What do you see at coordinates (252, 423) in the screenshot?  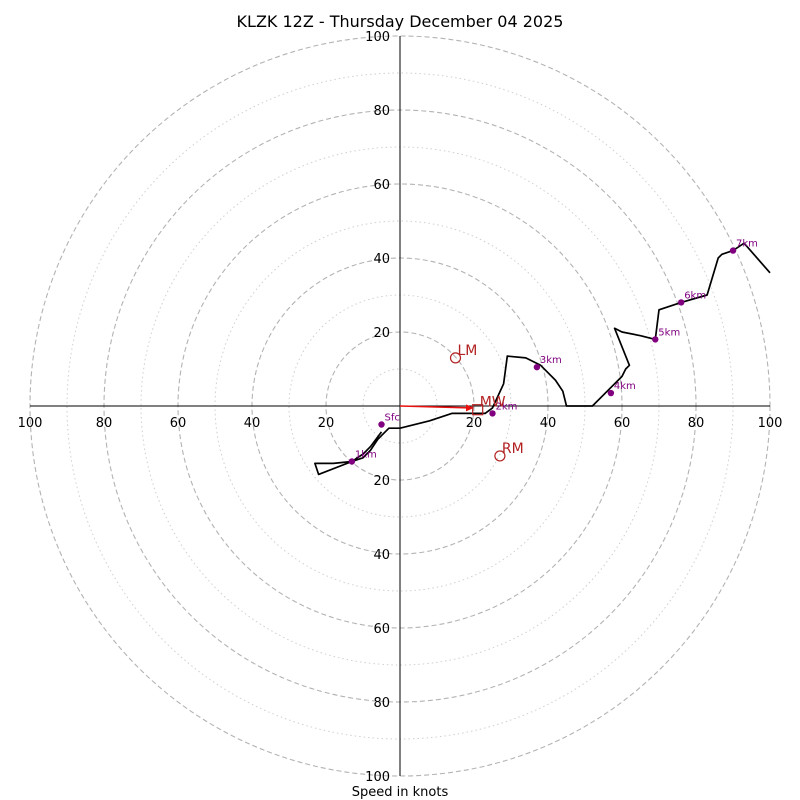 I see `tick-label-west: 40` at bounding box center [252, 423].